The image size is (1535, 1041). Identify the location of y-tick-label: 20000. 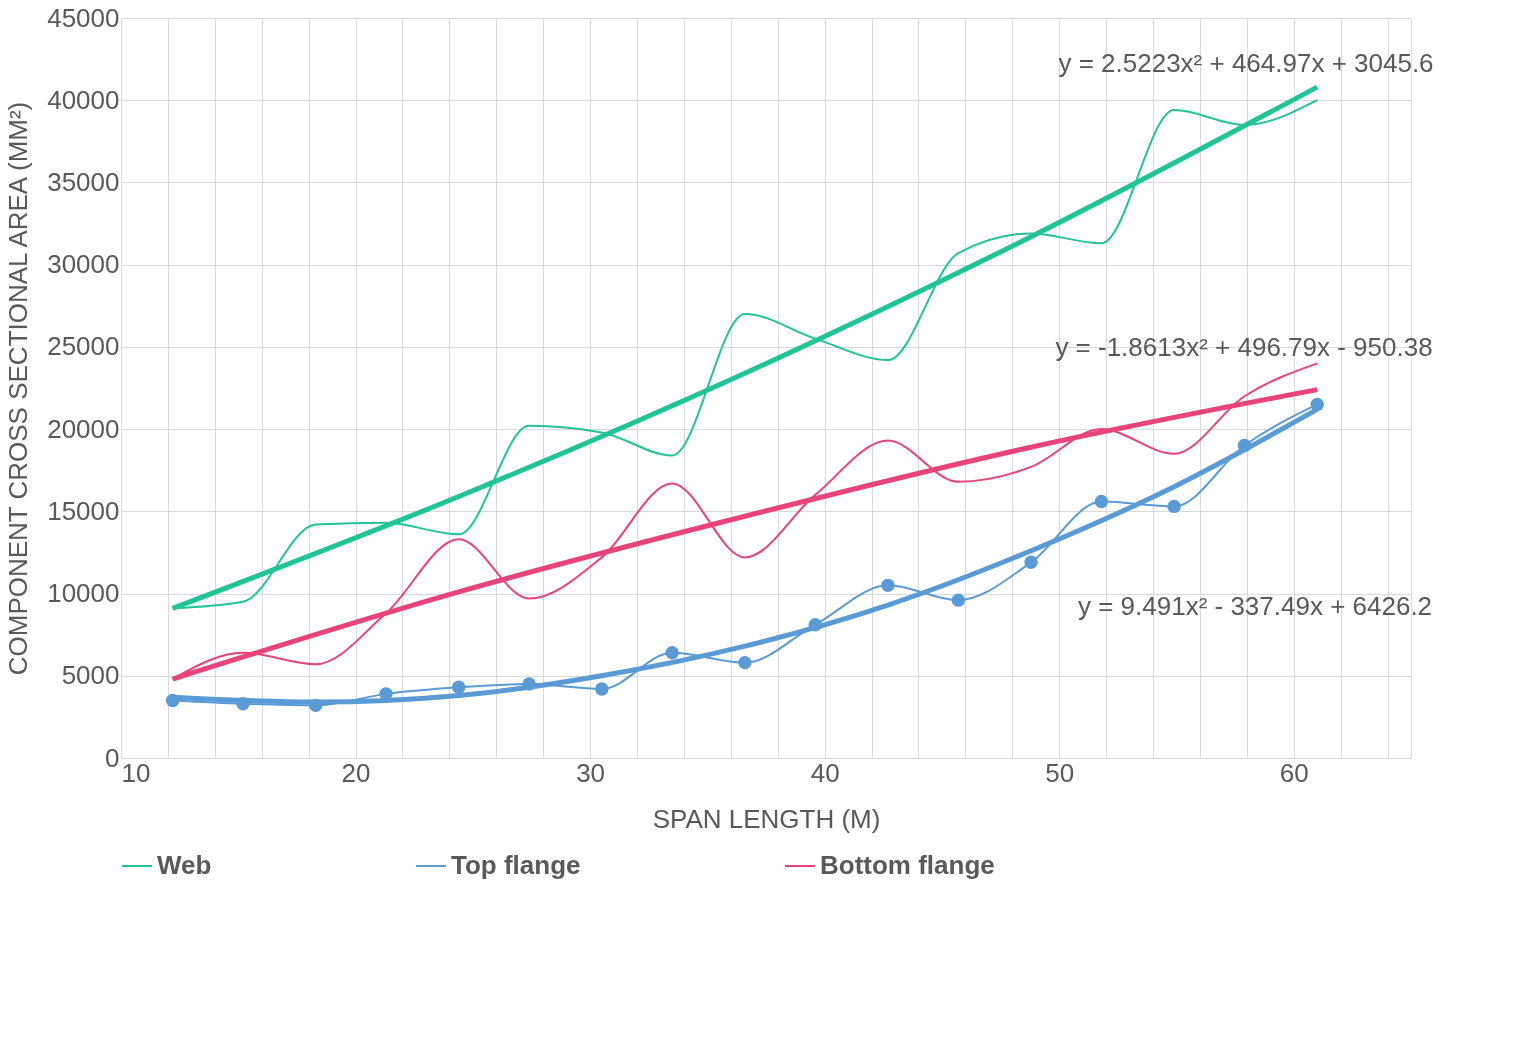
(83, 428).